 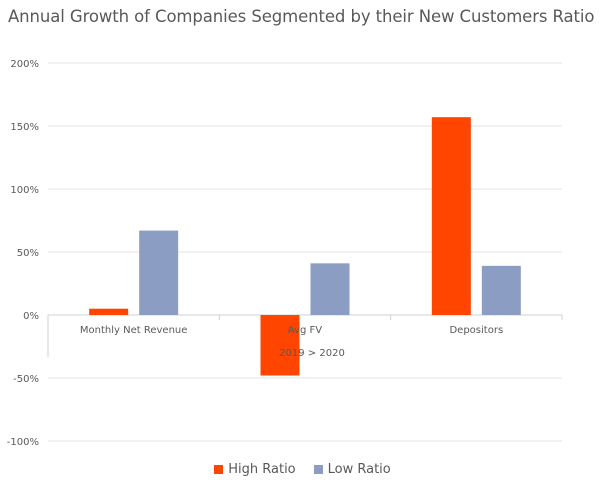 I want to click on y-tick-label: 200%, so click(x=24, y=64).